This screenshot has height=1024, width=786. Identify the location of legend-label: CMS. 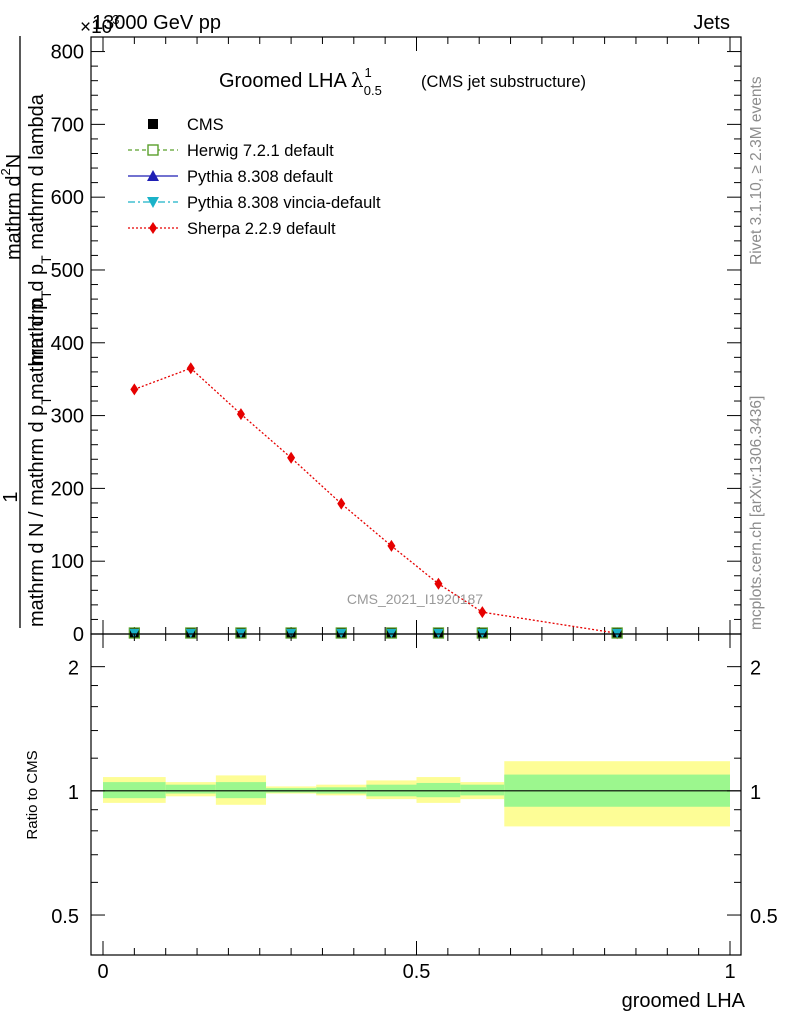
(205, 125).